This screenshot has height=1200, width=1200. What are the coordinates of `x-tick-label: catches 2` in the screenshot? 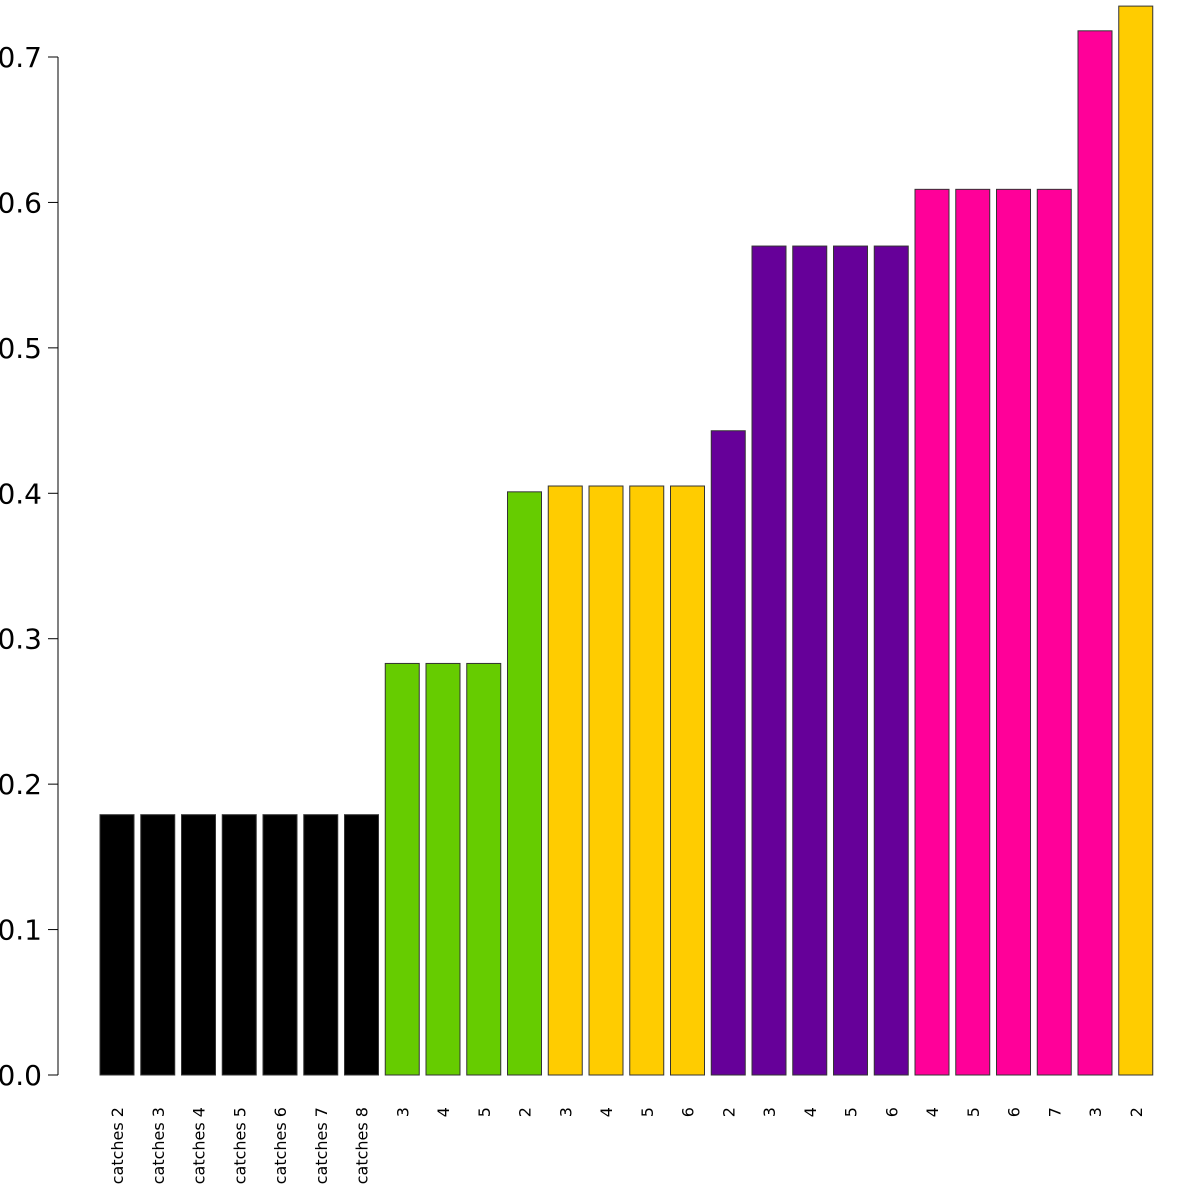 It's located at (117, 1145).